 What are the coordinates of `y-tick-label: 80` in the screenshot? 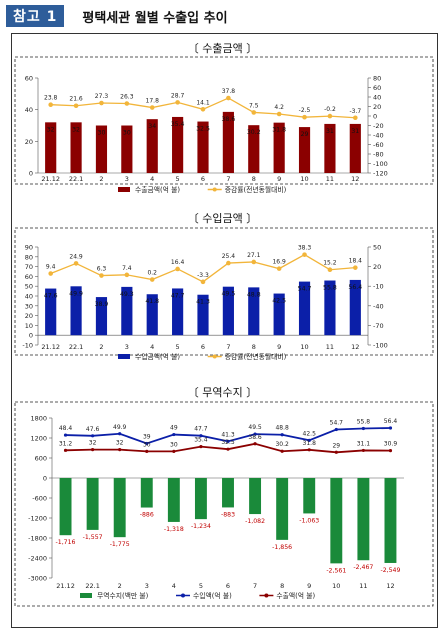 It's located at (29, 257).